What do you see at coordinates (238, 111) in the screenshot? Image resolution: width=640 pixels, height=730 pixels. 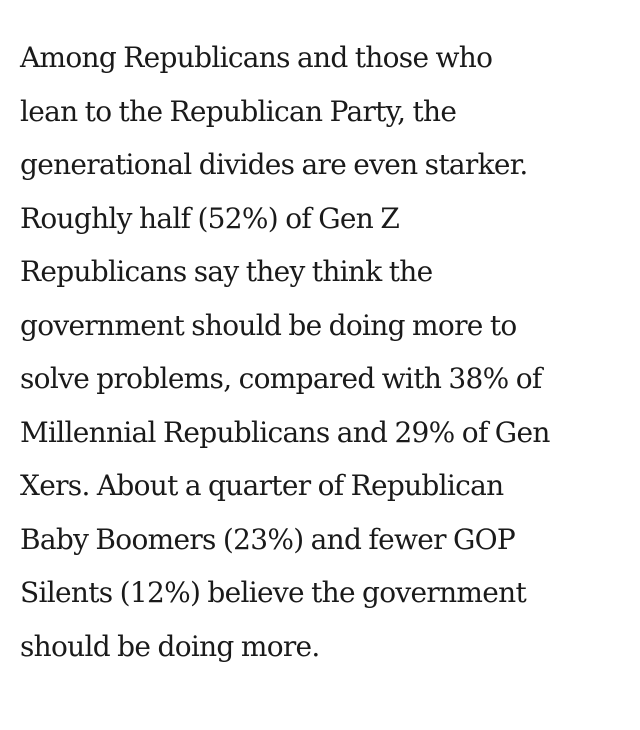 I see `paragraph-line: lean to the Republican Party, the` at bounding box center [238, 111].